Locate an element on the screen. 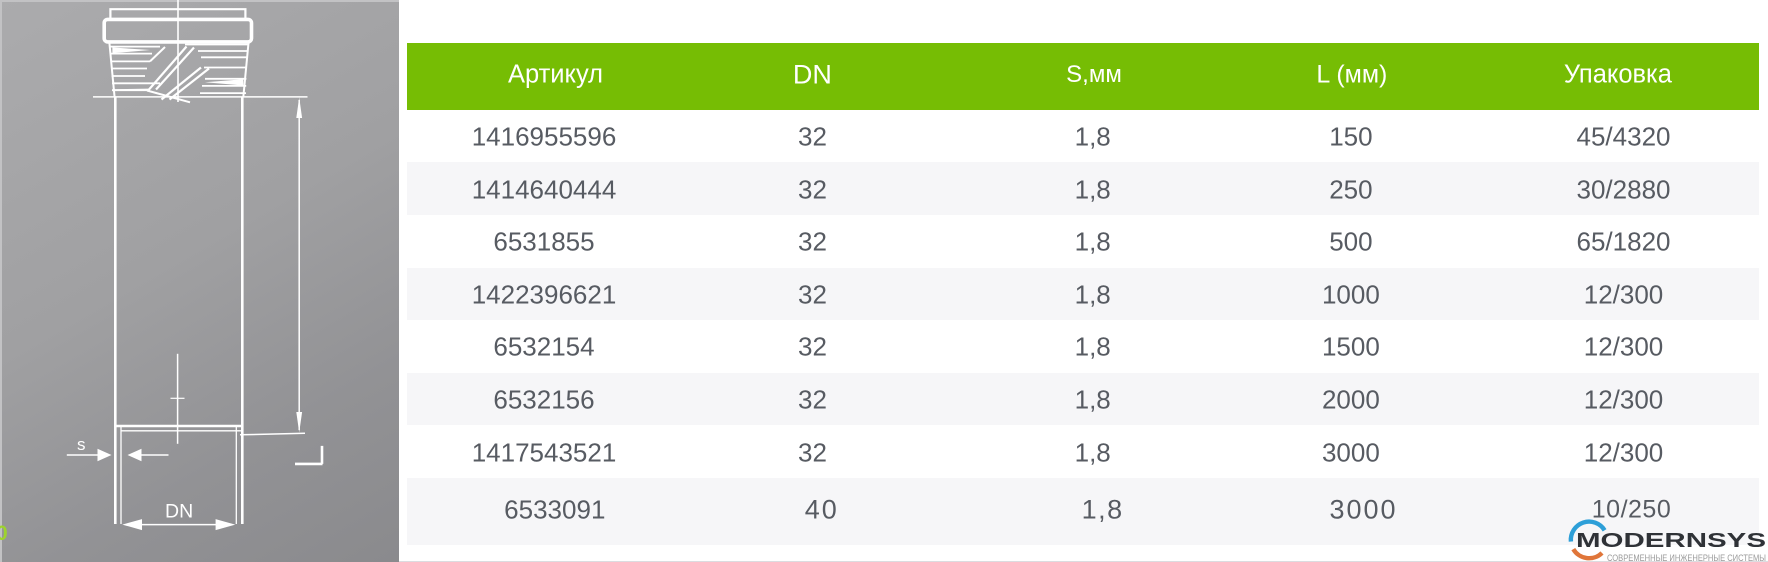 This screenshot has height=562, width=1768. svg-text: СОВРЕМЕННЫЕ ИНЖЕНЕРНЫЕ СИСТЕМЫ is located at coordinates (1686, 557).